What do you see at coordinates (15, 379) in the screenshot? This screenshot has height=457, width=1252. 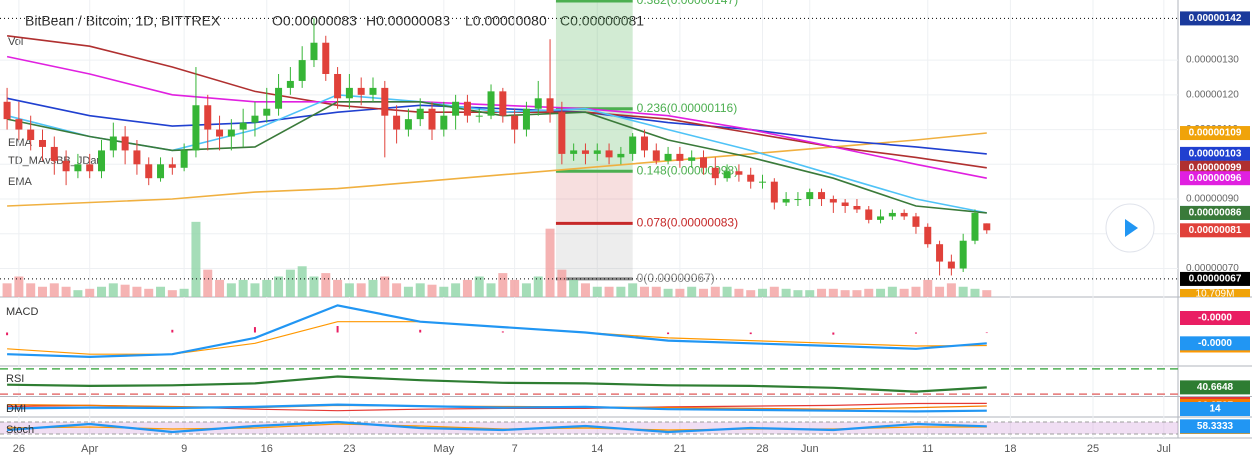 I see `pane-title: RSI` at bounding box center [15, 379].